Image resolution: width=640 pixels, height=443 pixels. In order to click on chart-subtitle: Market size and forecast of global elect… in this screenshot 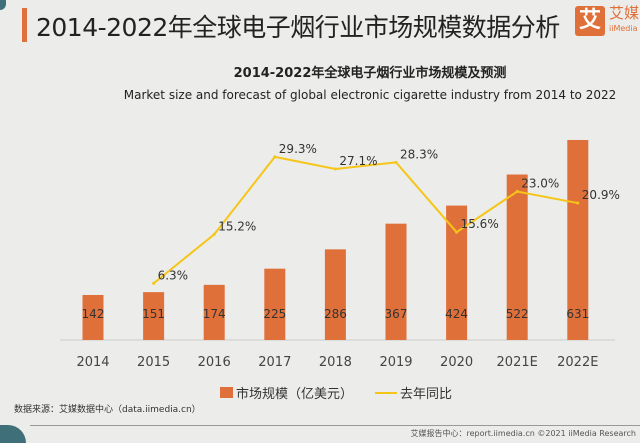, I will do `click(370, 95)`.